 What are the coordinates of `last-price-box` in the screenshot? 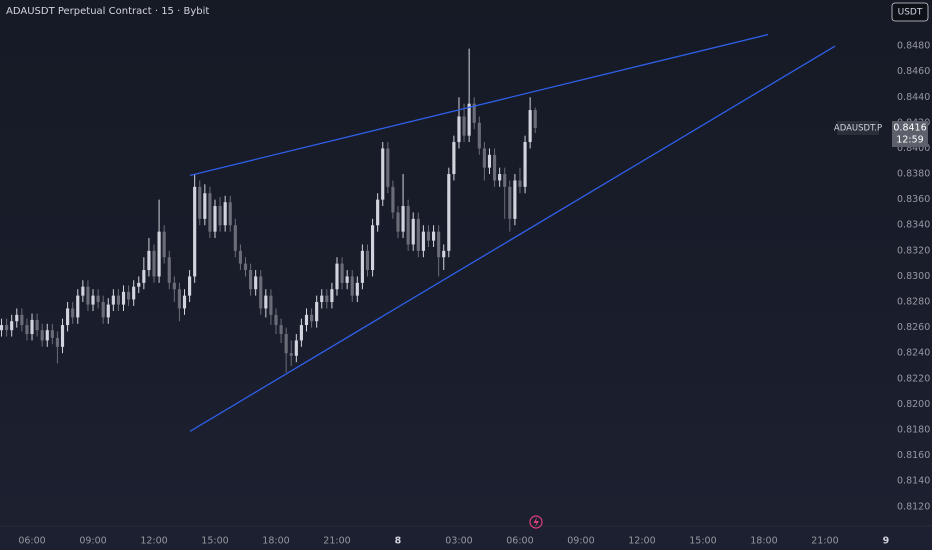 It's located at (910, 133).